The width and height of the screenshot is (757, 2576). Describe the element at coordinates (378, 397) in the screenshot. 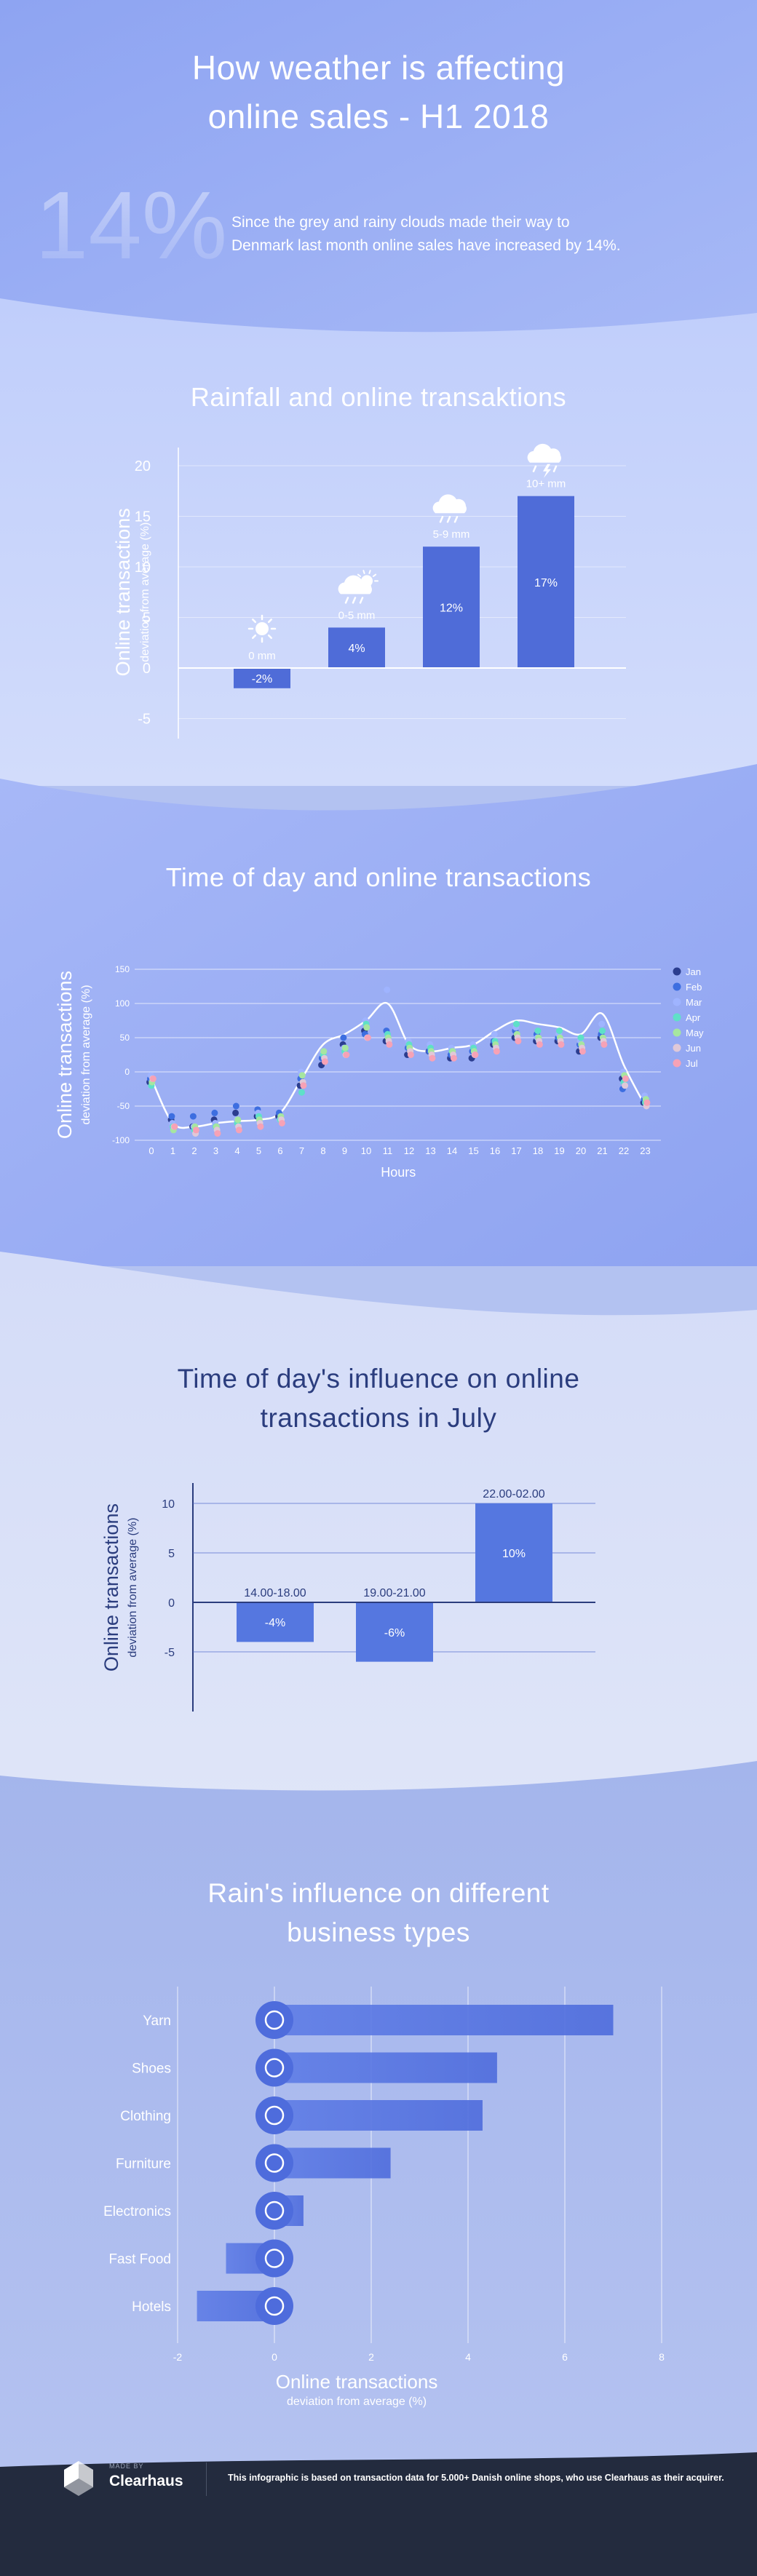

I see `rainfall-title: Rainfall and online transaktions` at that location.